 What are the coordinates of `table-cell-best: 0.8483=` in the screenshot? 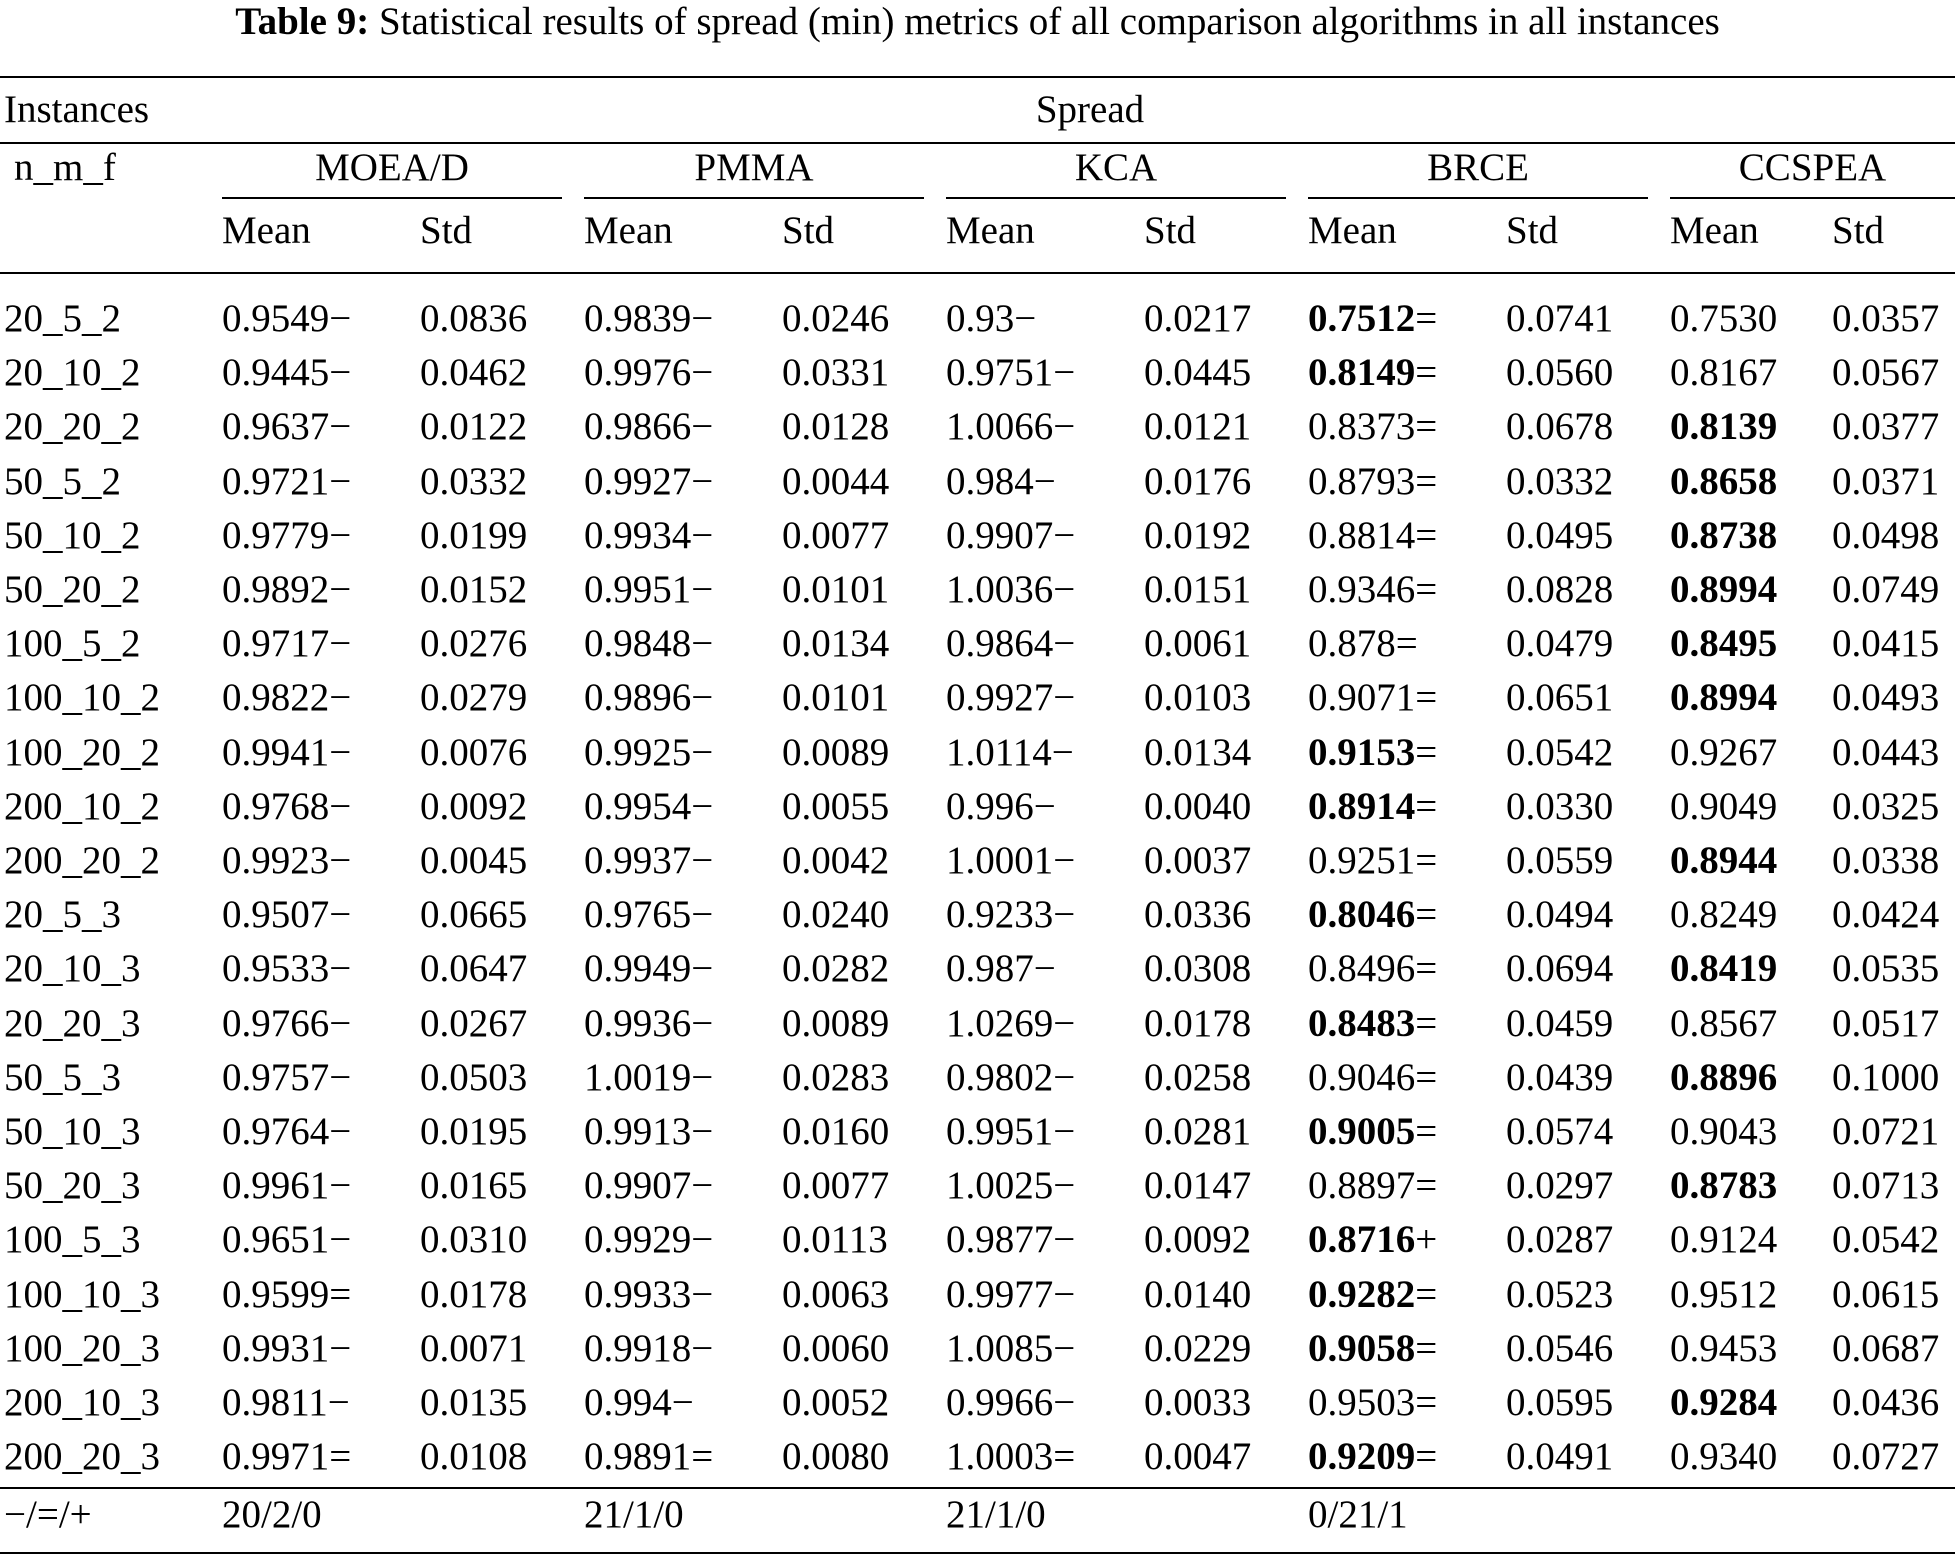 It's located at (1373, 1023).